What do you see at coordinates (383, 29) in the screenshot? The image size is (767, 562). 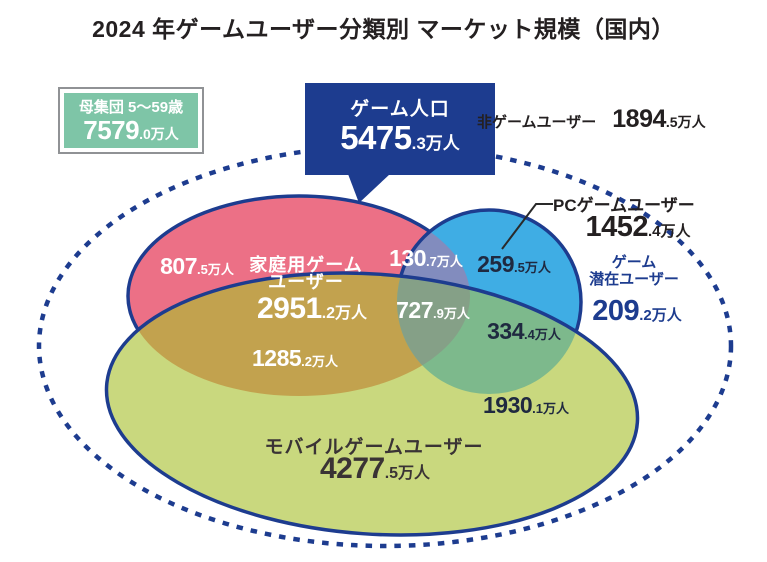 I see `page-title: 2024 年ゲームユーザー分類別 マーケット規模（国内）` at bounding box center [383, 29].